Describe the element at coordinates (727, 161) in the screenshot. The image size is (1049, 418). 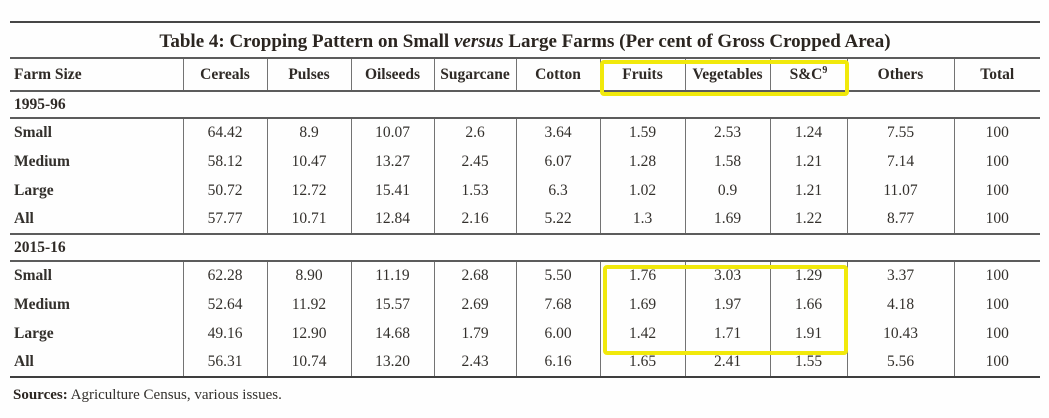
I see `cell-vegetables: 1.58` at that location.